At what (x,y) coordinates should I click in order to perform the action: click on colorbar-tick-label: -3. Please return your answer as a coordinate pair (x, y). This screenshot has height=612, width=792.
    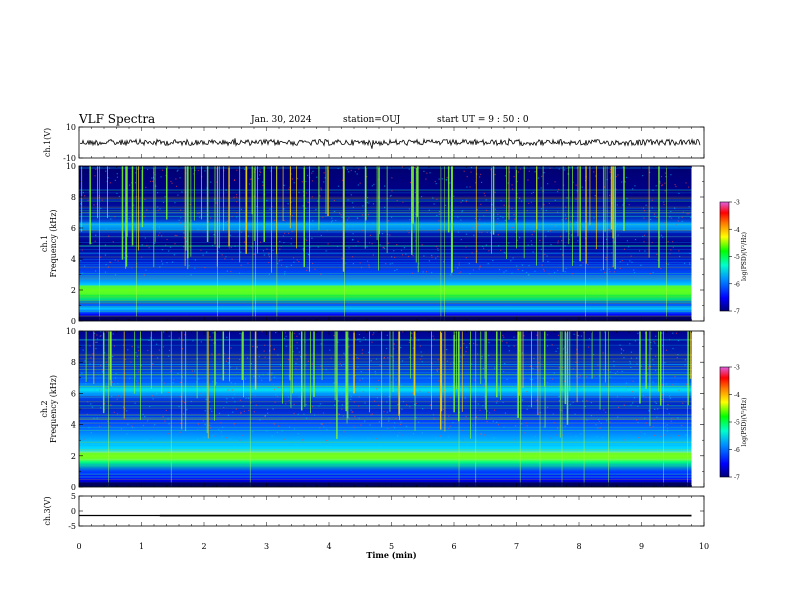
    Looking at the image, I should click on (737, 368).